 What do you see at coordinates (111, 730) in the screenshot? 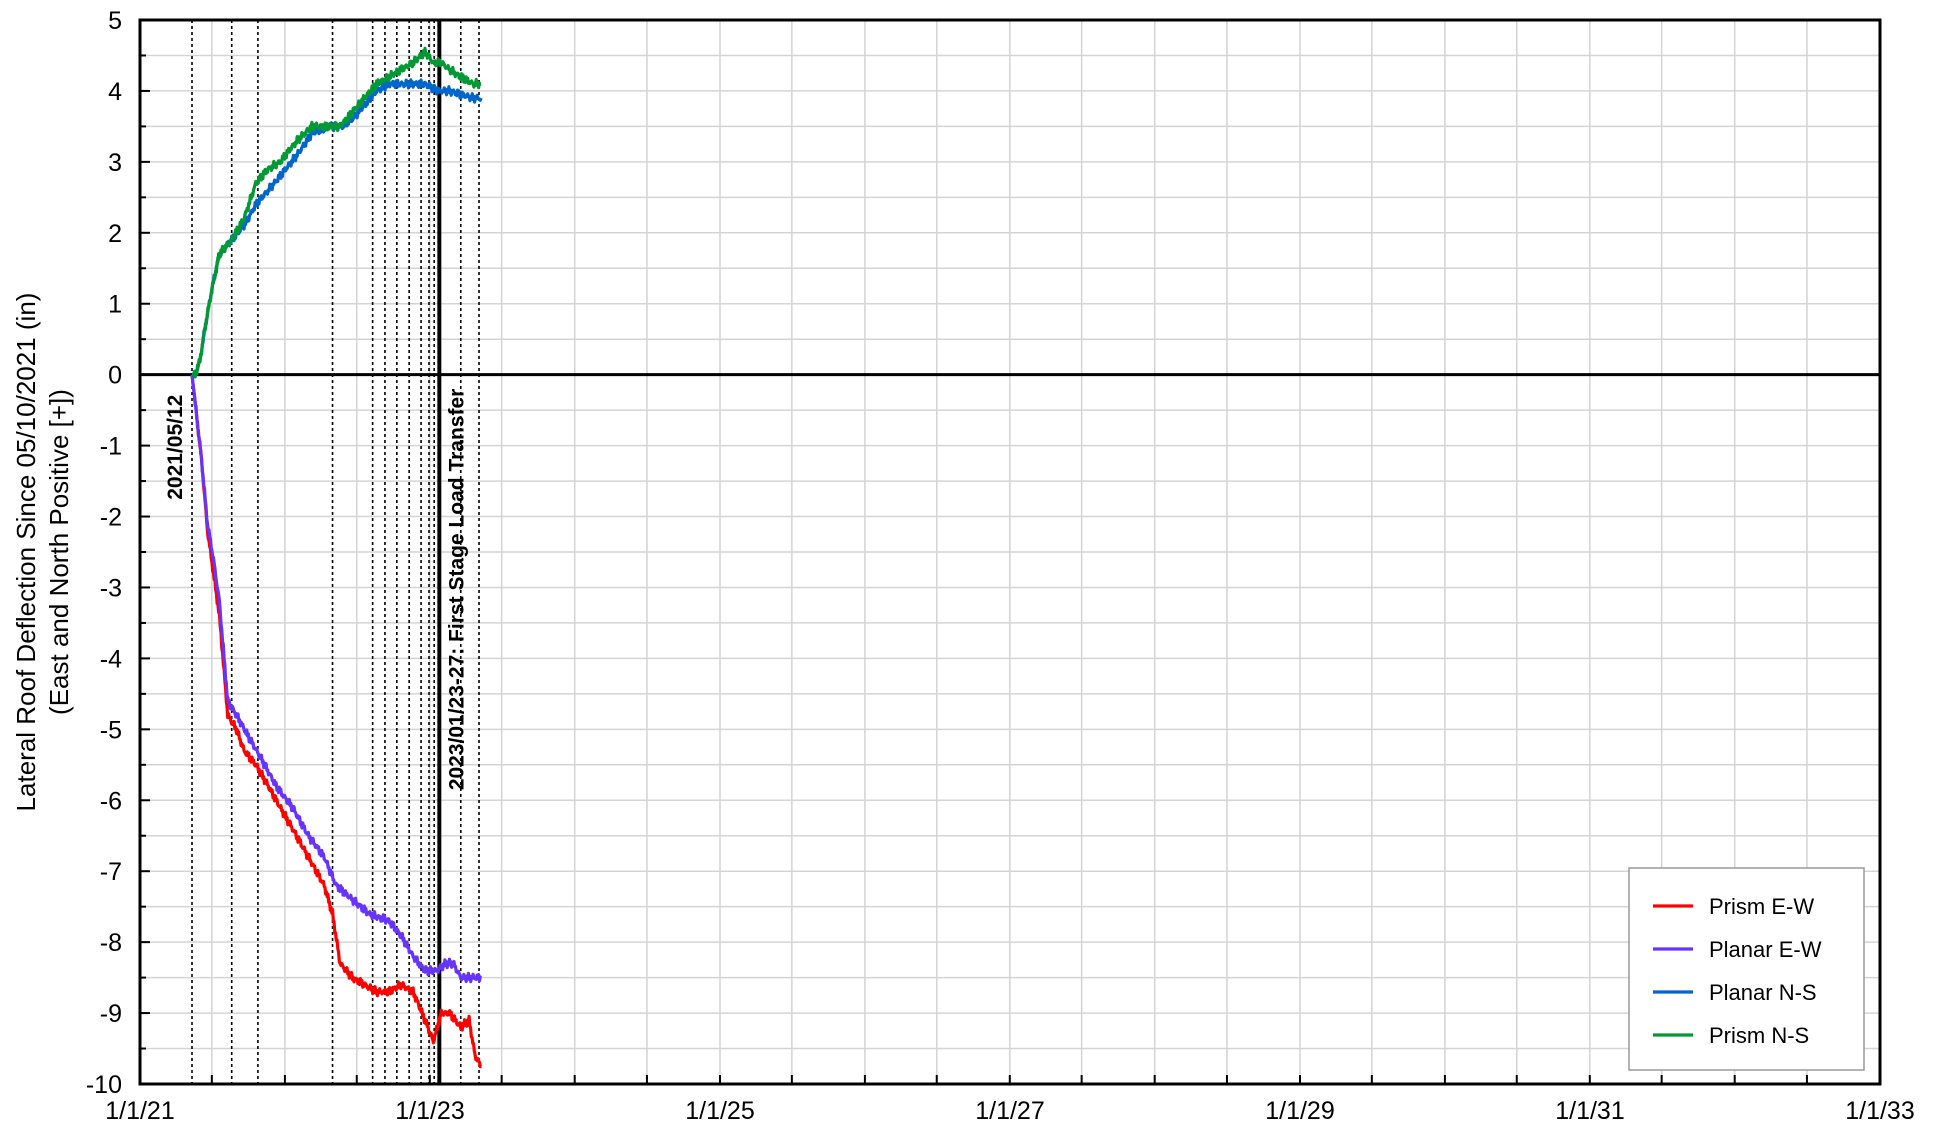
I see `y-tick-label: -5` at bounding box center [111, 730].